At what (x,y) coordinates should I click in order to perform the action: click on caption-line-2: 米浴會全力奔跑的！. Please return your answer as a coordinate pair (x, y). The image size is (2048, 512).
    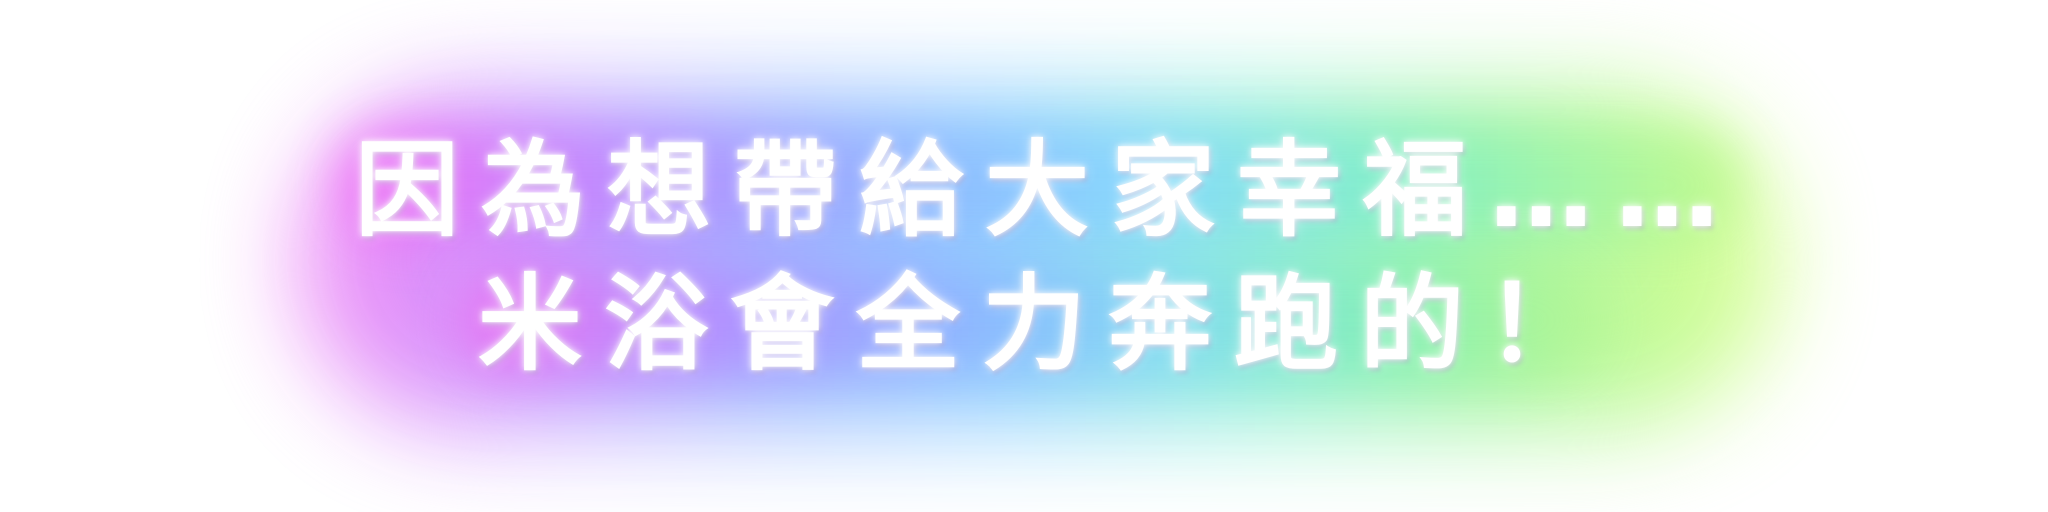
    Looking at the image, I should click on (1045, 324).